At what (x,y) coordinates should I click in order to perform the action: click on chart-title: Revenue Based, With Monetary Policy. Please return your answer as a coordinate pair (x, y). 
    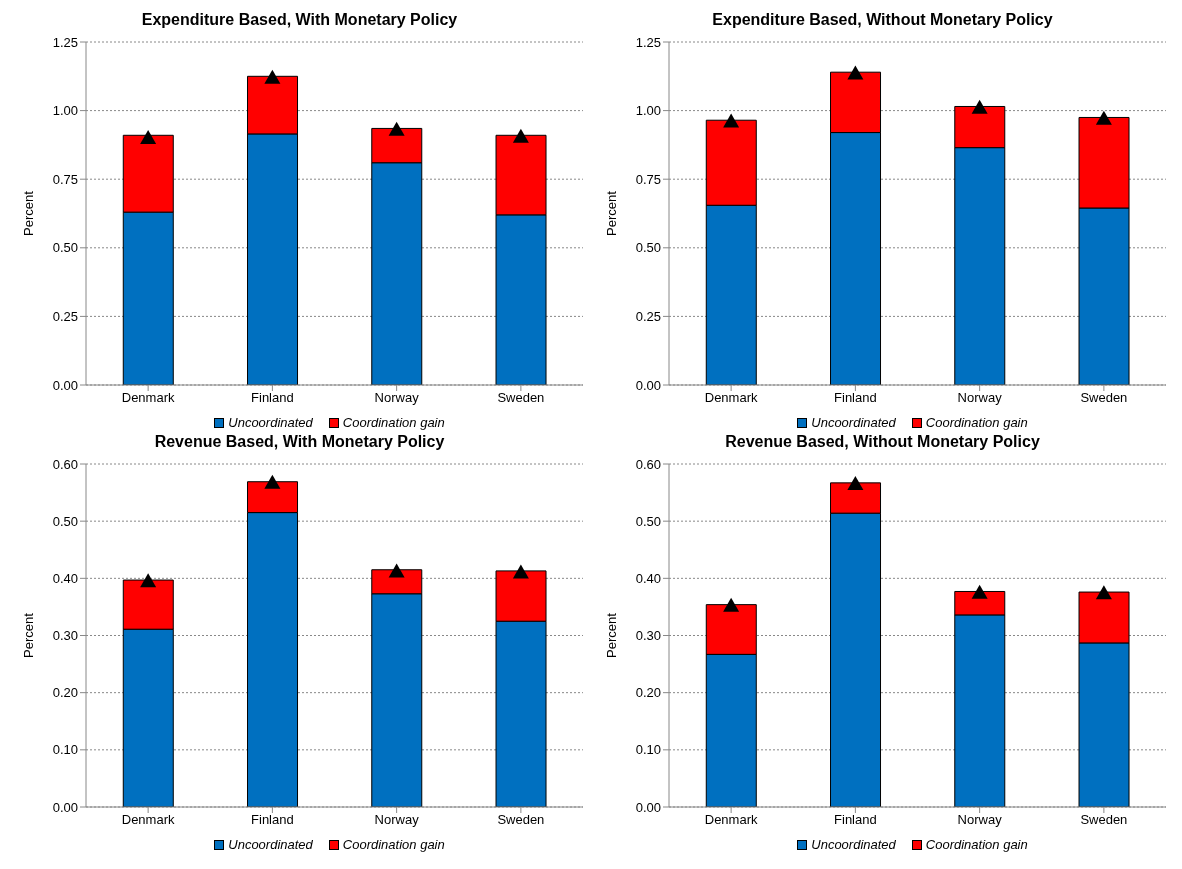
    Looking at the image, I should click on (299, 442).